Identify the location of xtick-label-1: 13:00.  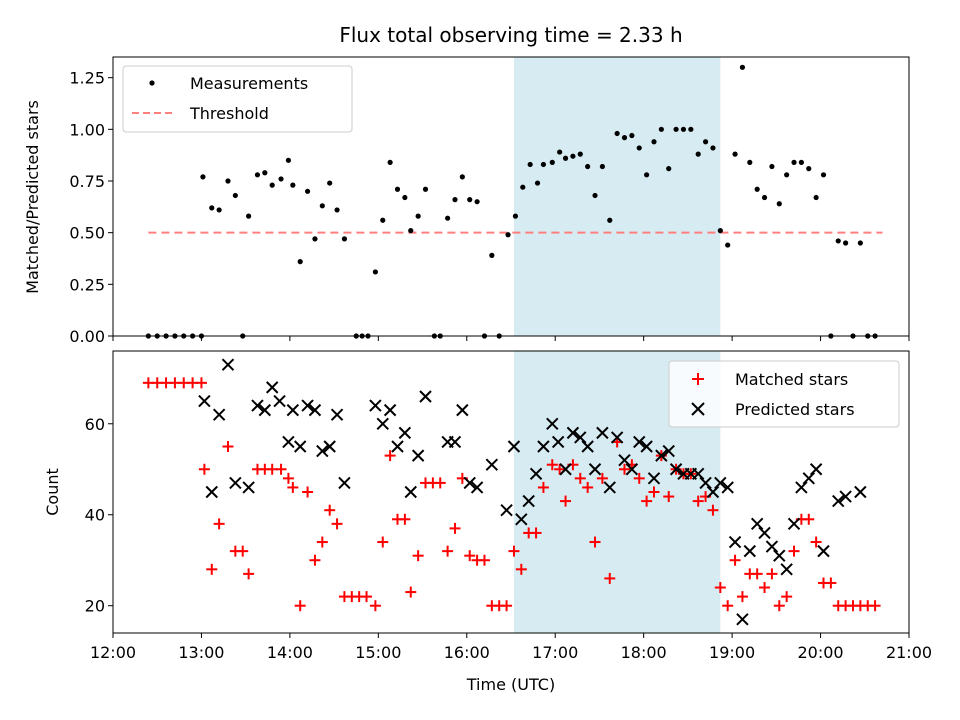
(201, 652).